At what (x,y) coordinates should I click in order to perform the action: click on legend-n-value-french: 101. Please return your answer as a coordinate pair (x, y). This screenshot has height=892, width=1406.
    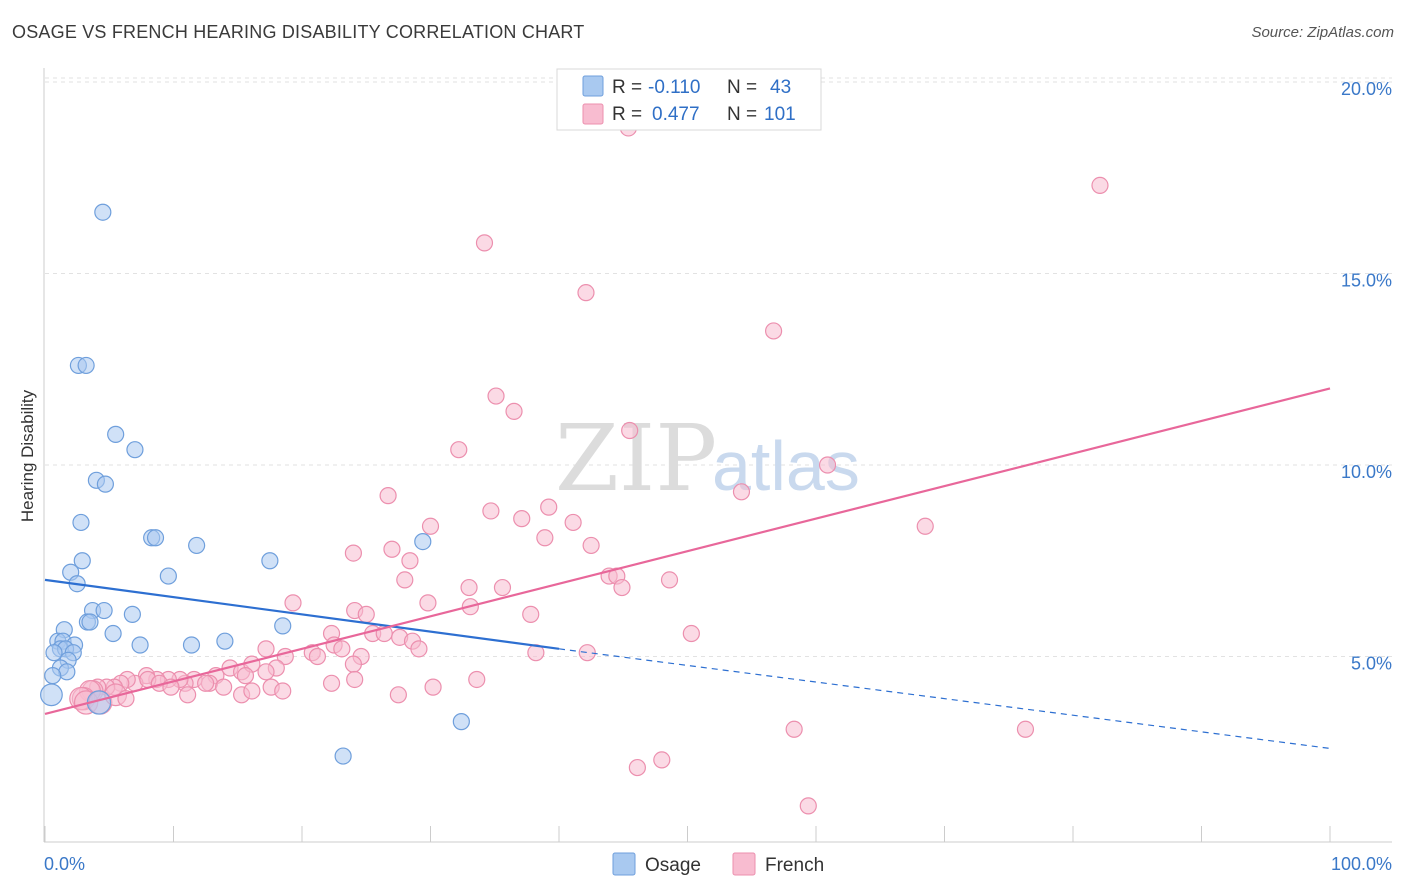
    Looking at the image, I should click on (780, 114).